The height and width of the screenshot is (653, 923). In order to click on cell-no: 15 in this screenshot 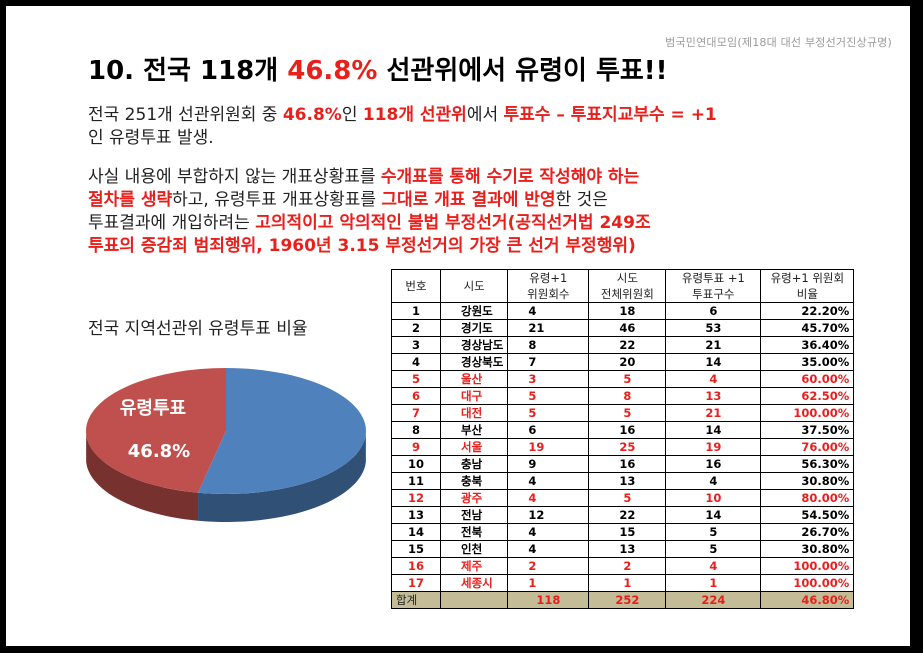, I will do `click(416, 549)`.